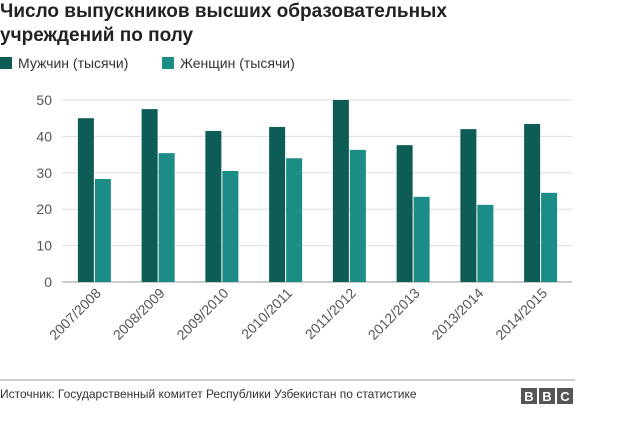 This screenshot has height=441, width=640. What do you see at coordinates (521, 314) in the screenshot?
I see `x-tick-label: 2014/2015` at bounding box center [521, 314].